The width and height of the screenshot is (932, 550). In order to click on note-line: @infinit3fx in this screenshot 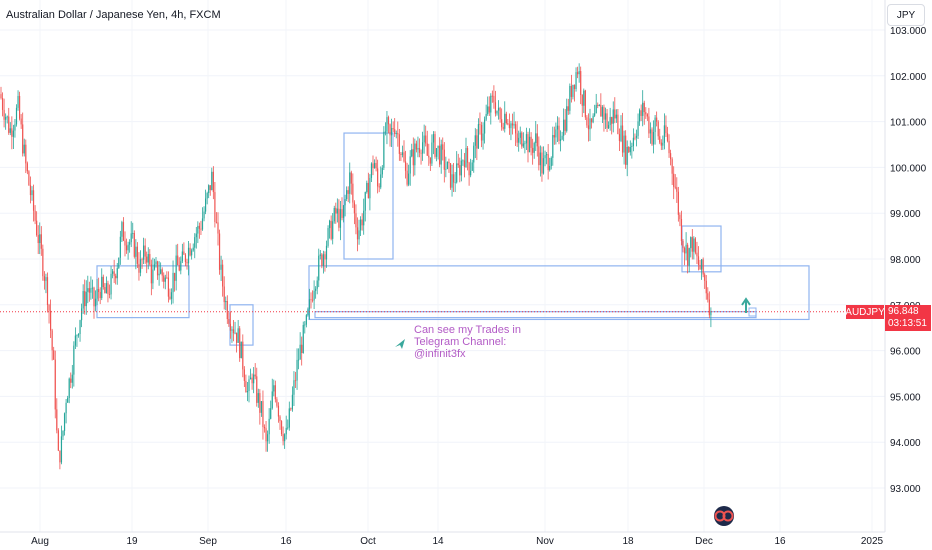, I will do `click(440, 354)`.